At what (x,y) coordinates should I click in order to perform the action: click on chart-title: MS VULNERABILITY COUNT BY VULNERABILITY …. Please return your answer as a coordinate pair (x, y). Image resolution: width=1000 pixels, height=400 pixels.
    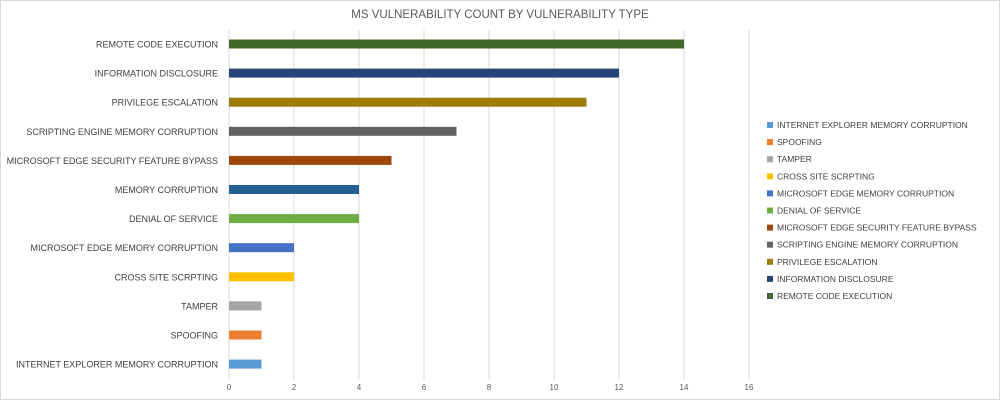
    Looking at the image, I should click on (500, 15).